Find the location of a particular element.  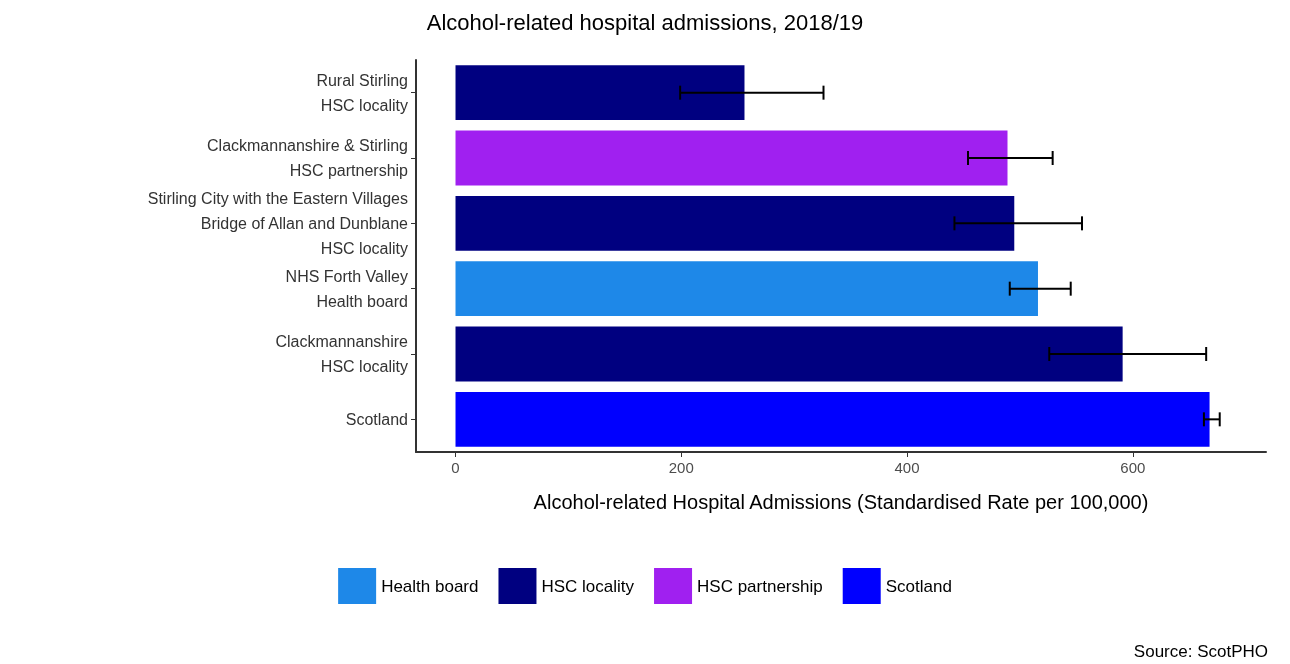

y-tick-label: NHS Forth Valley Health board is located at coordinates (346, 288).